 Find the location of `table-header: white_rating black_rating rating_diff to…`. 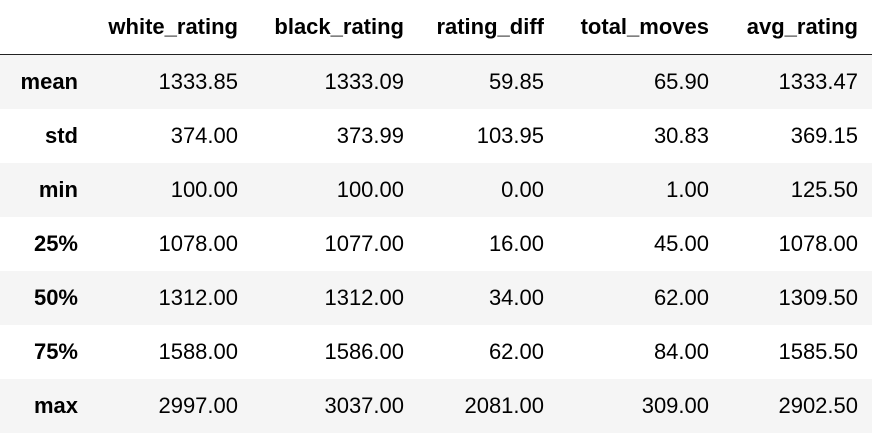

table-header: white_rating black_rating rating_diff to… is located at coordinates (436, 27).